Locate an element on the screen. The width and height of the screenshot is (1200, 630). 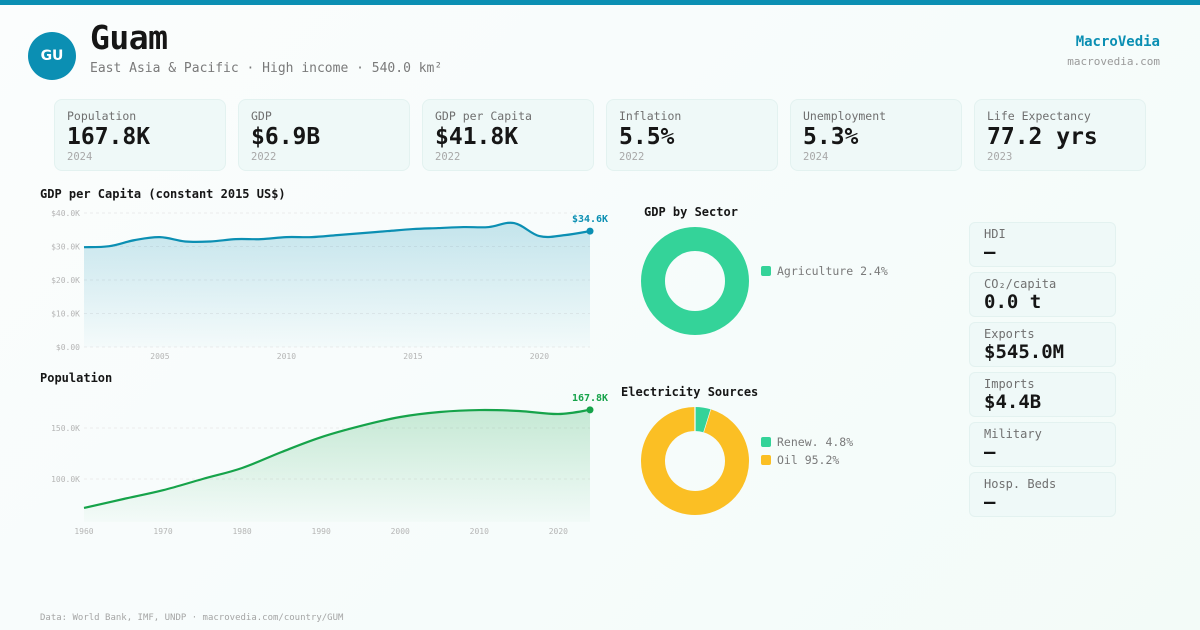
donut-slice-renew is located at coordinates (703, 420).